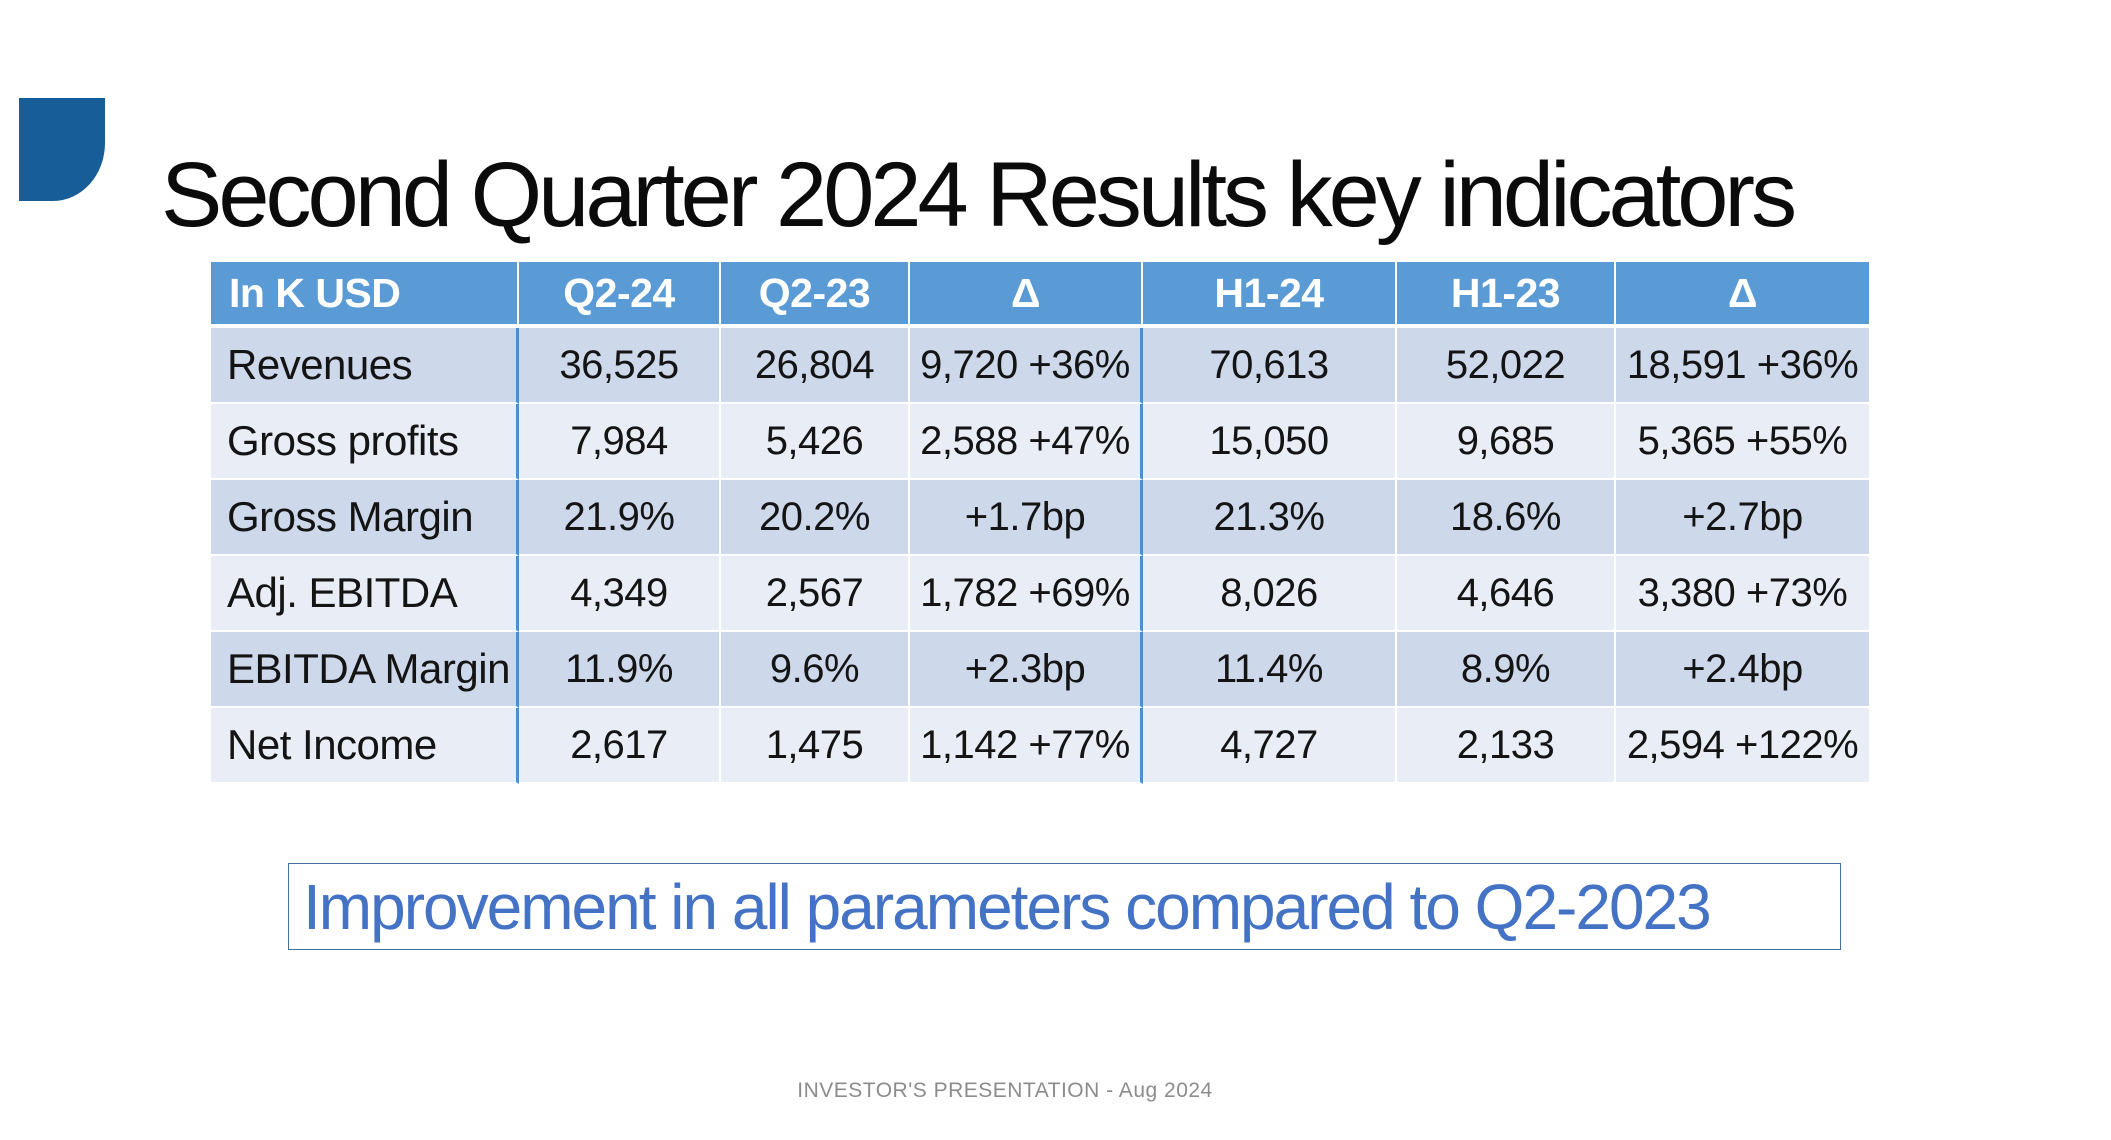  Describe the element at coordinates (1506, 670) in the screenshot. I see `value-cell: 8.9%` at that location.